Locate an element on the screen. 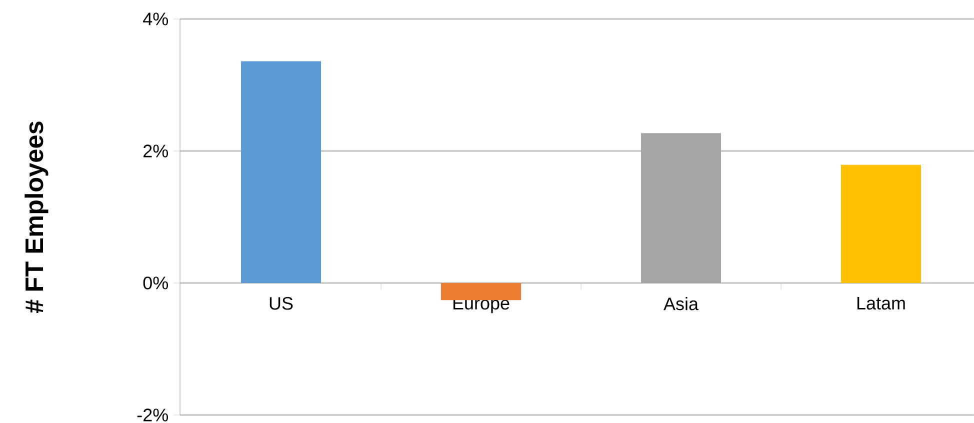 The width and height of the screenshot is (974, 423). y-tick-label: 4% is located at coordinates (155, 19).